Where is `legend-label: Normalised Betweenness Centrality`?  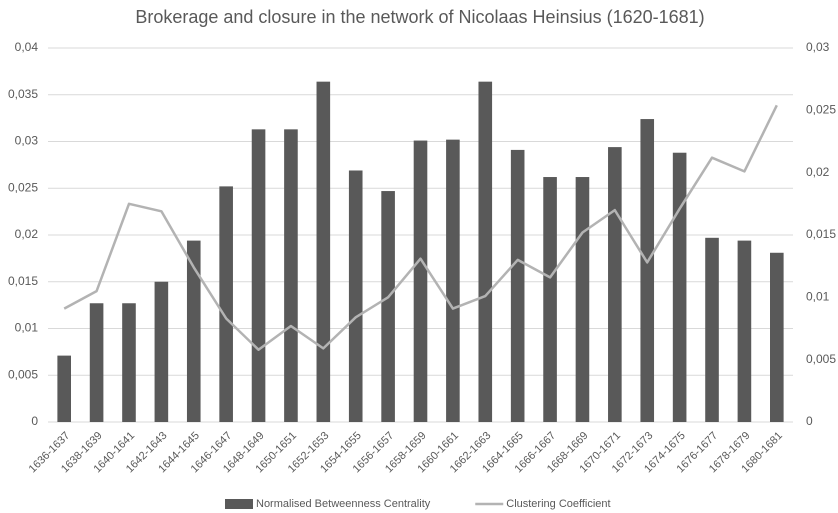
legend-label: Normalised Betweenness Centrality is located at coordinates (343, 504).